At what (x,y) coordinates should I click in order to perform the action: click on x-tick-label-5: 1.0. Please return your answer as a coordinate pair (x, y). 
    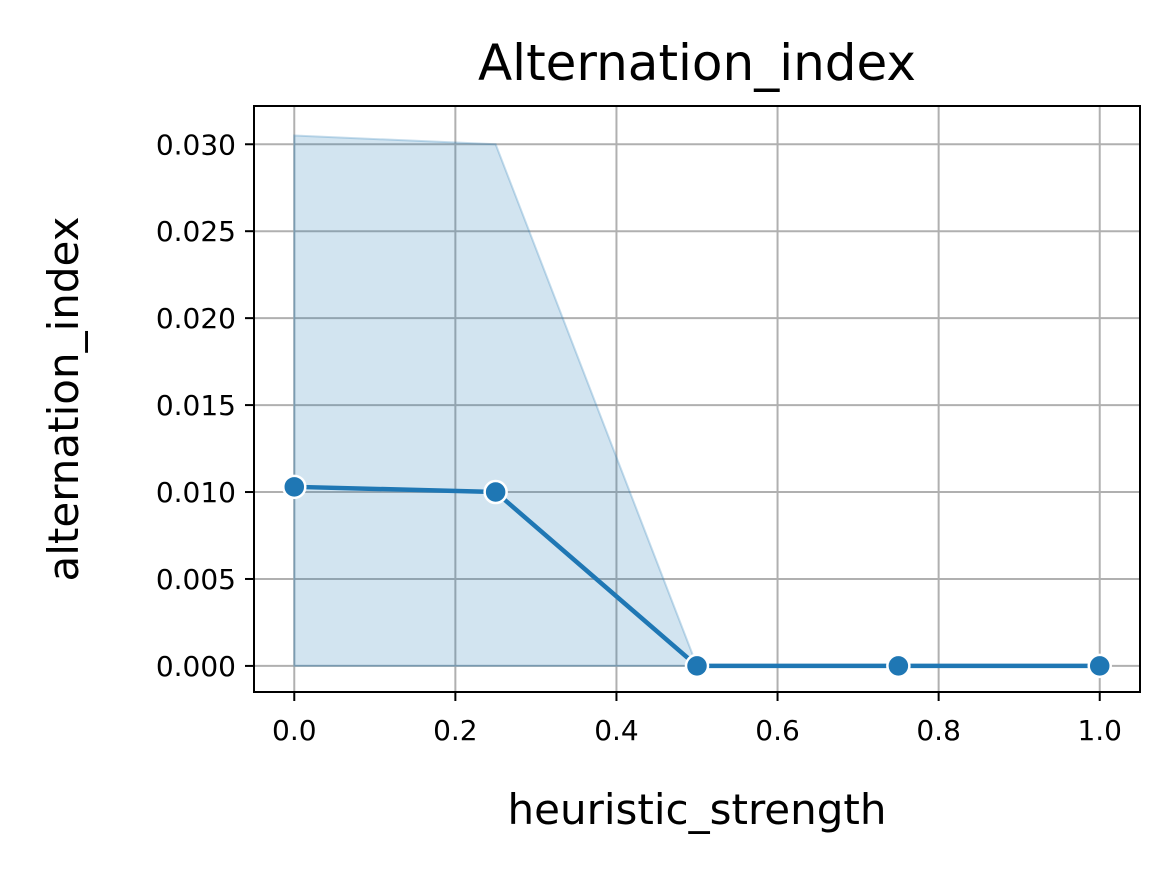
    Looking at the image, I should click on (1099, 730).